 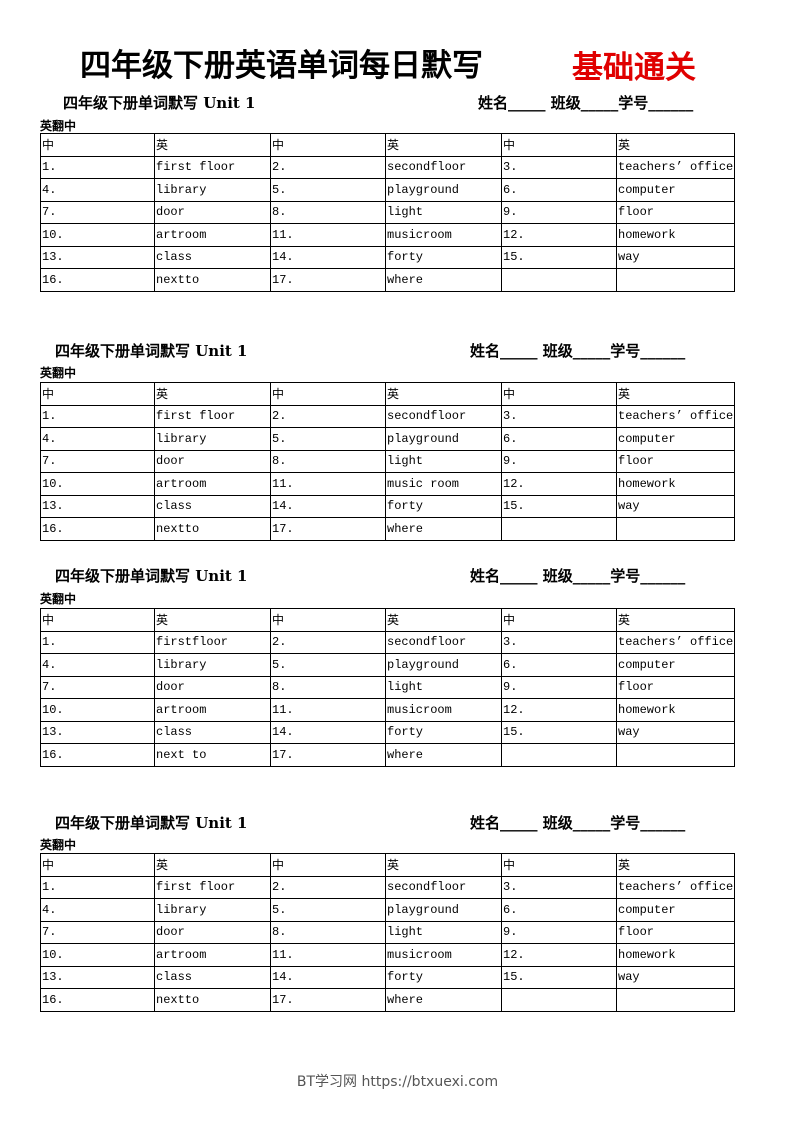 I want to click on header-row: 中英中英中英, so click(x=387, y=620).